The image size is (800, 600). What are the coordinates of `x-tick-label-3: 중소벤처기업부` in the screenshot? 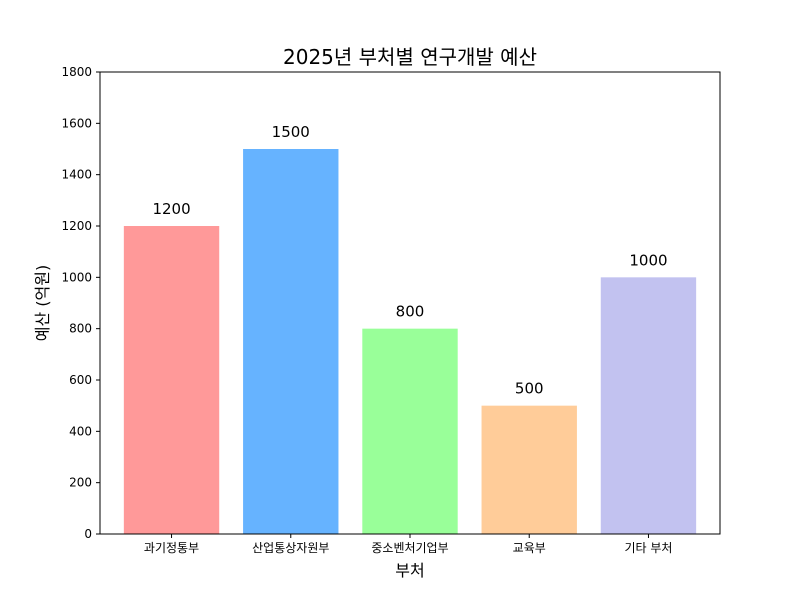 It's located at (409, 548).